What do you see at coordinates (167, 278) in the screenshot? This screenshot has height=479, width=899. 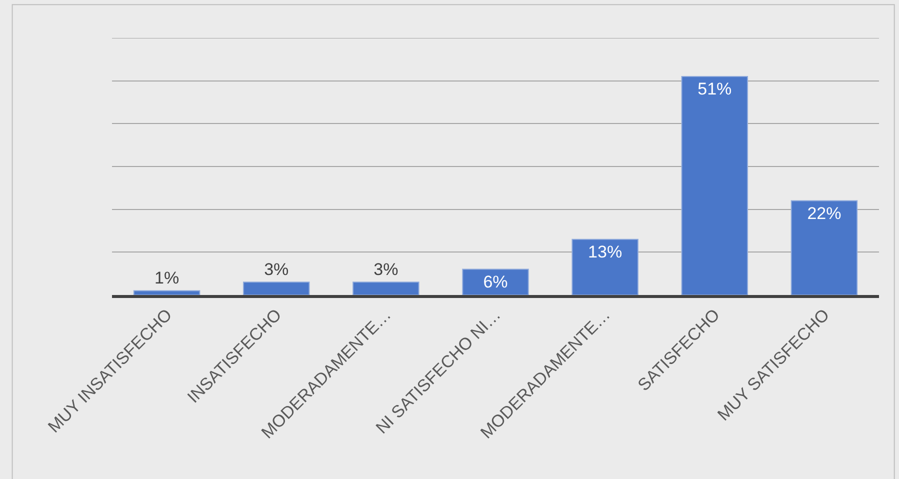 I see `data-label: 1%` at bounding box center [167, 278].